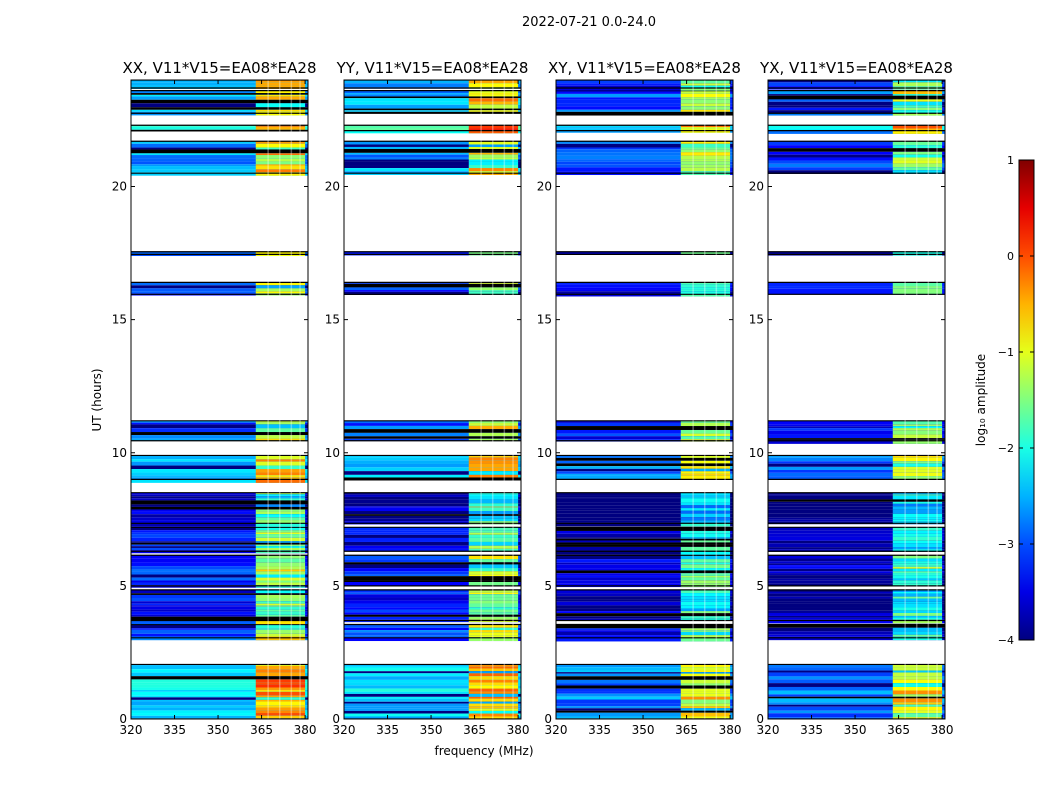  Describe the element at coordinates (261, 730) in the screenshot. I see `x-tick-label: 365` at that location.